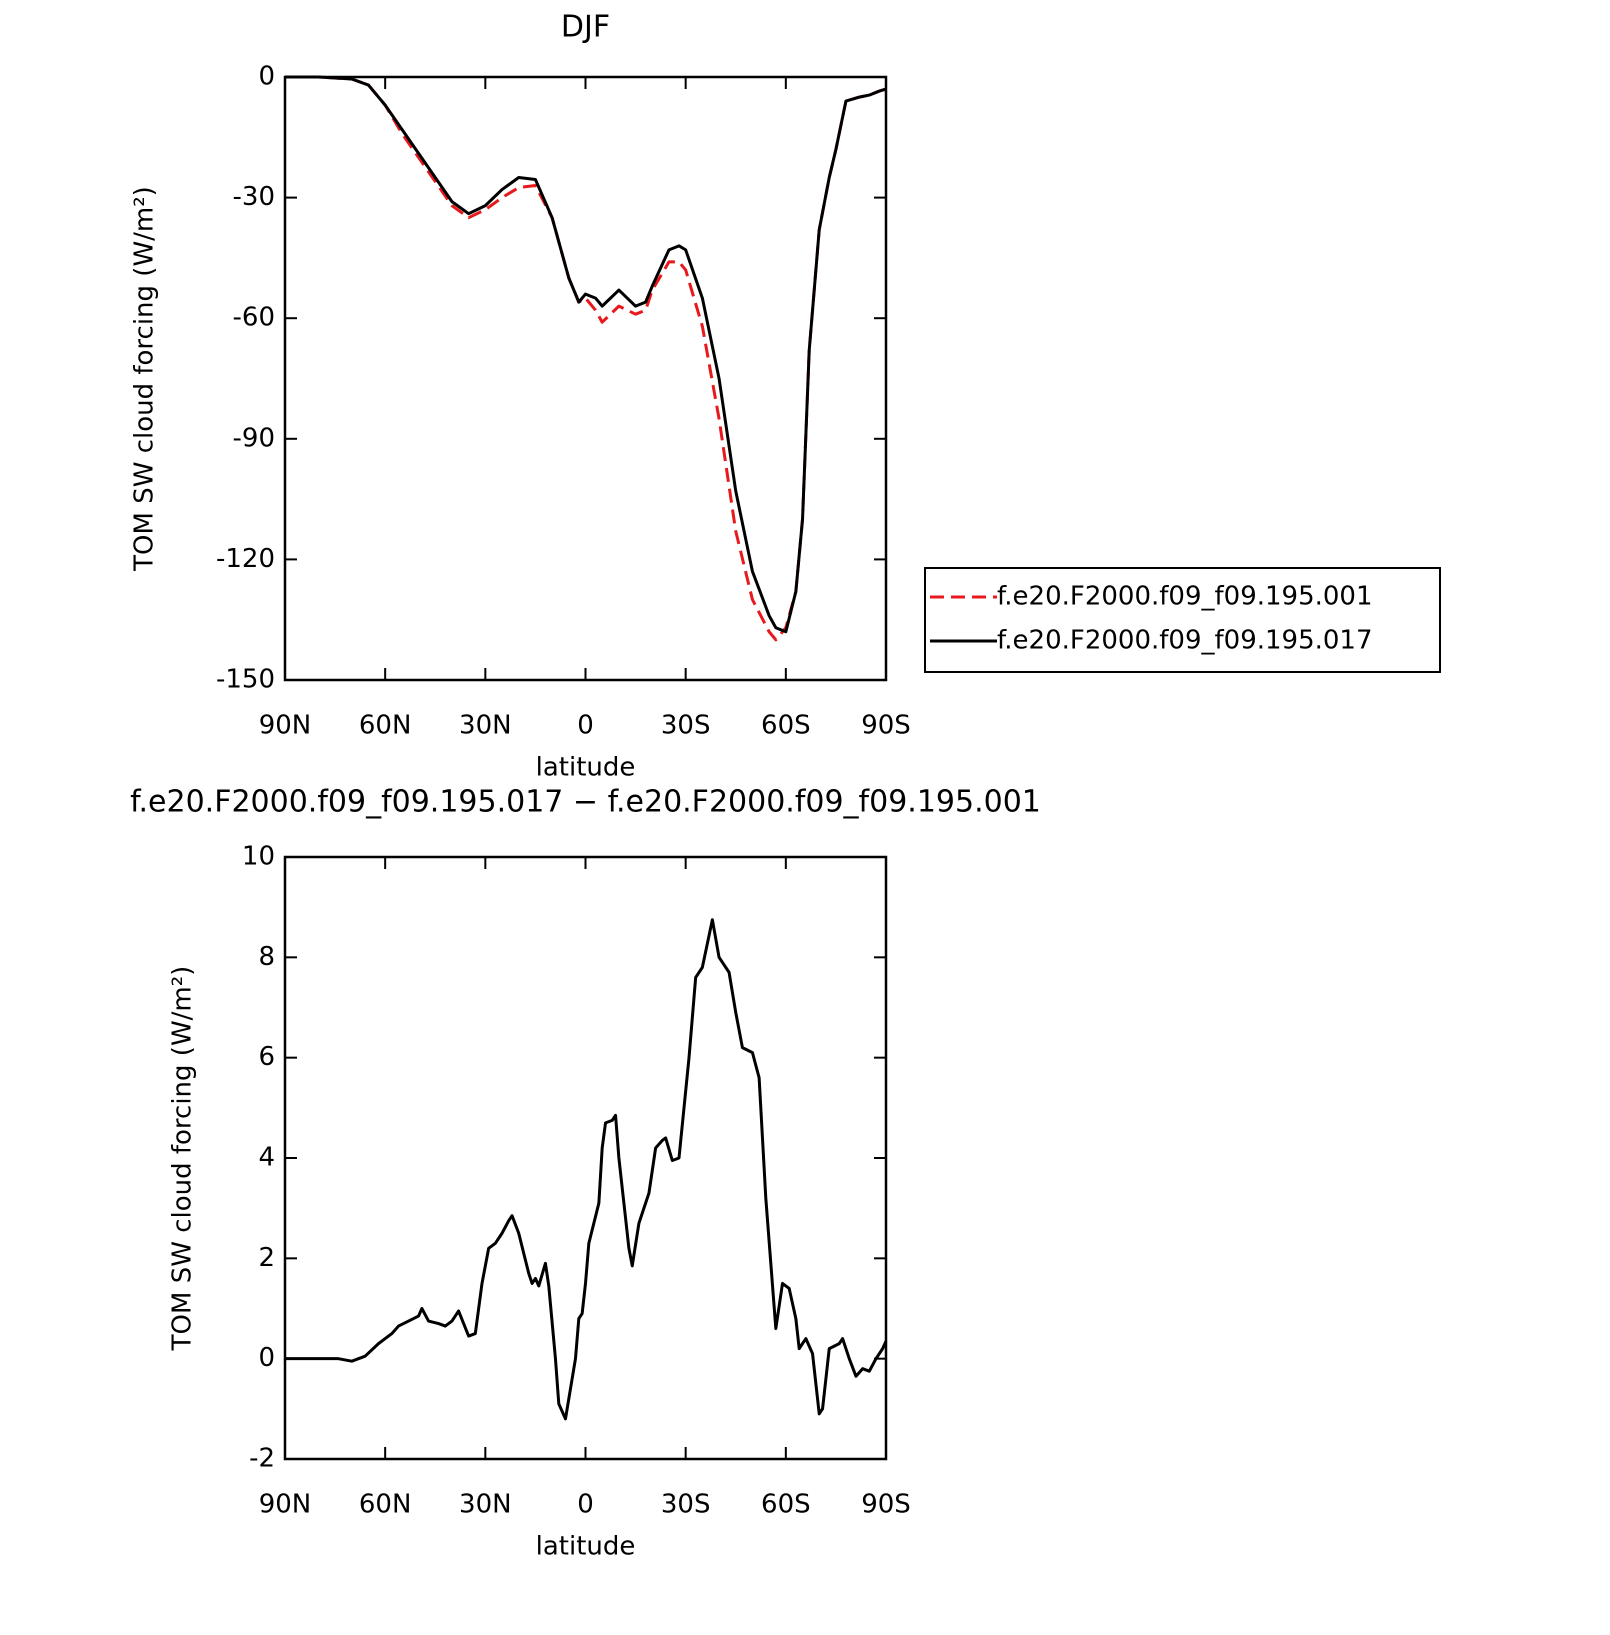 Image resolution: width=1610 pixels, height=1635 pixels. Describe the element at coordinates (245, 559) in the screenshot. I see `y-tick-label: -120` at that location.